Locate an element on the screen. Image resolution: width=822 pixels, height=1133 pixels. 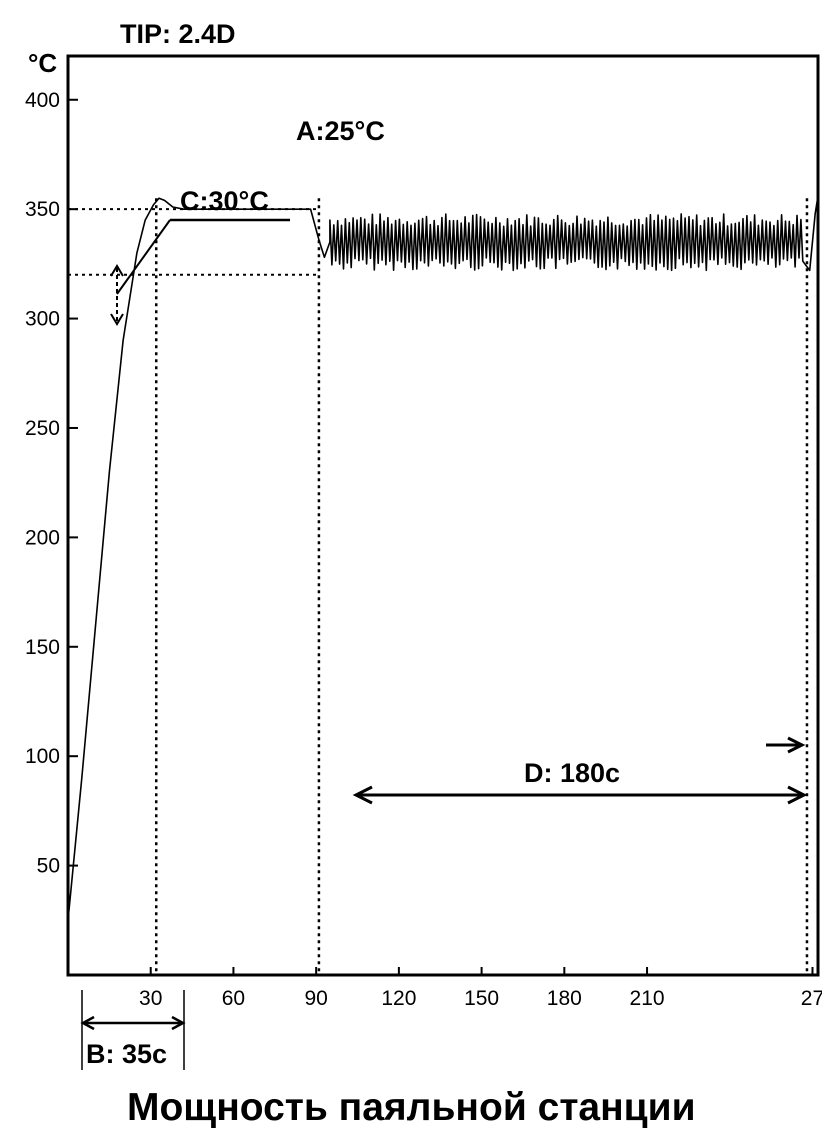
chart-caption: Мощность паяльной станции is located at coordinates (411, 1107).